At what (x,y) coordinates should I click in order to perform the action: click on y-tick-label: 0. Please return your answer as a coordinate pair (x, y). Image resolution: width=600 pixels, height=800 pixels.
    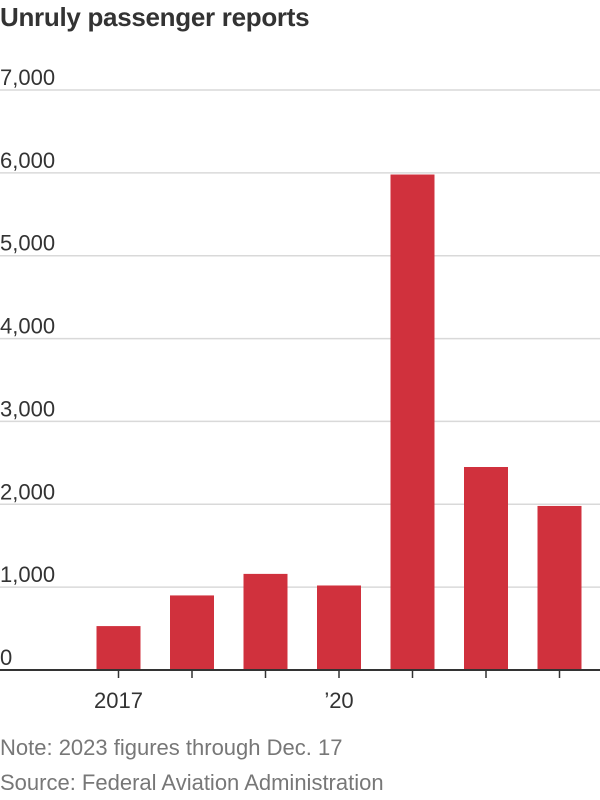
    Looking at the image, I should click on (6, 657).